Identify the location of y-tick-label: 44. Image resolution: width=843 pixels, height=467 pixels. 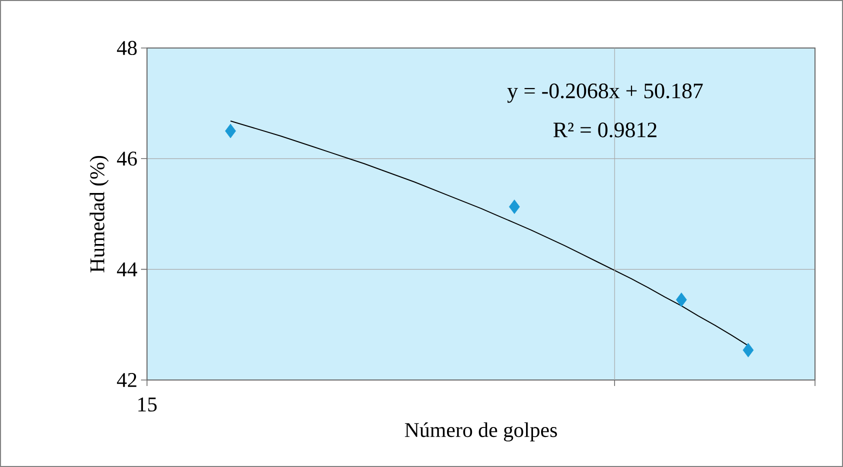
(127, 269).